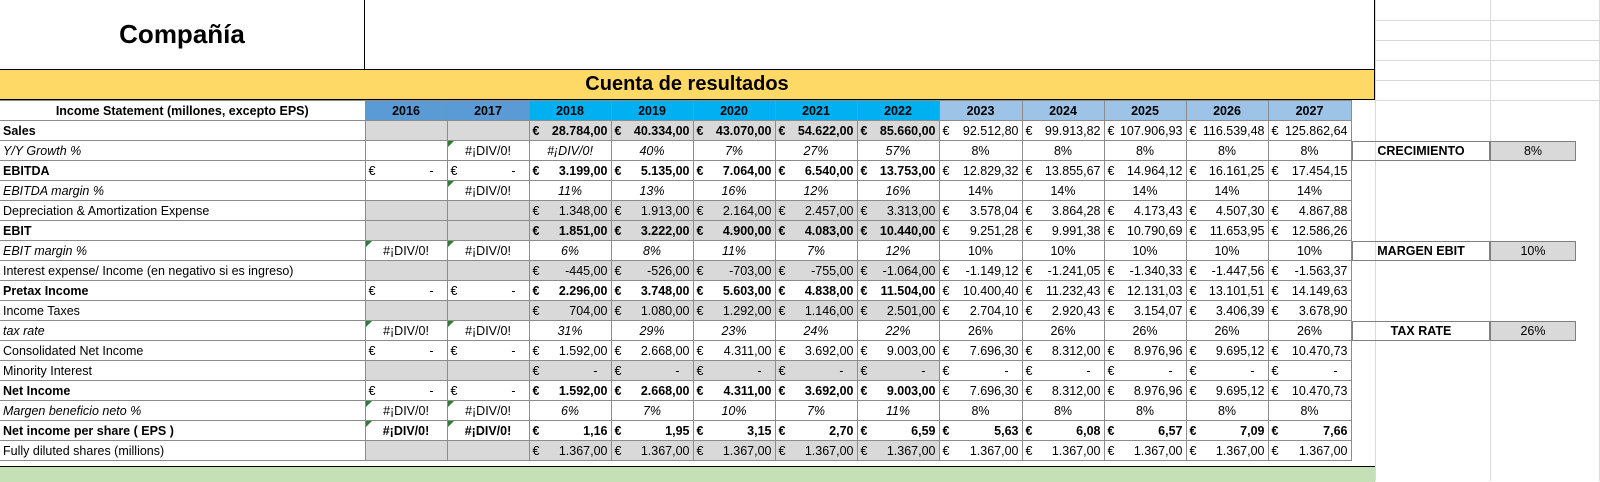 The image size is (1600, 482). What do you see at coordinates (652, 430) in the screenshot?
I see `cell-2019: €1,95` at bounding box center [652, 430].